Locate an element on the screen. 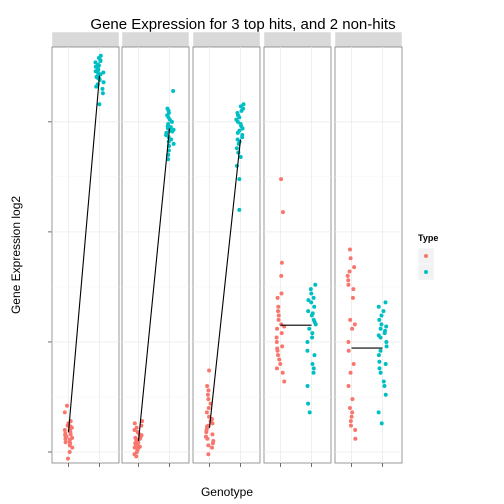  legend-title: Type is located at coordinates (428, 238).